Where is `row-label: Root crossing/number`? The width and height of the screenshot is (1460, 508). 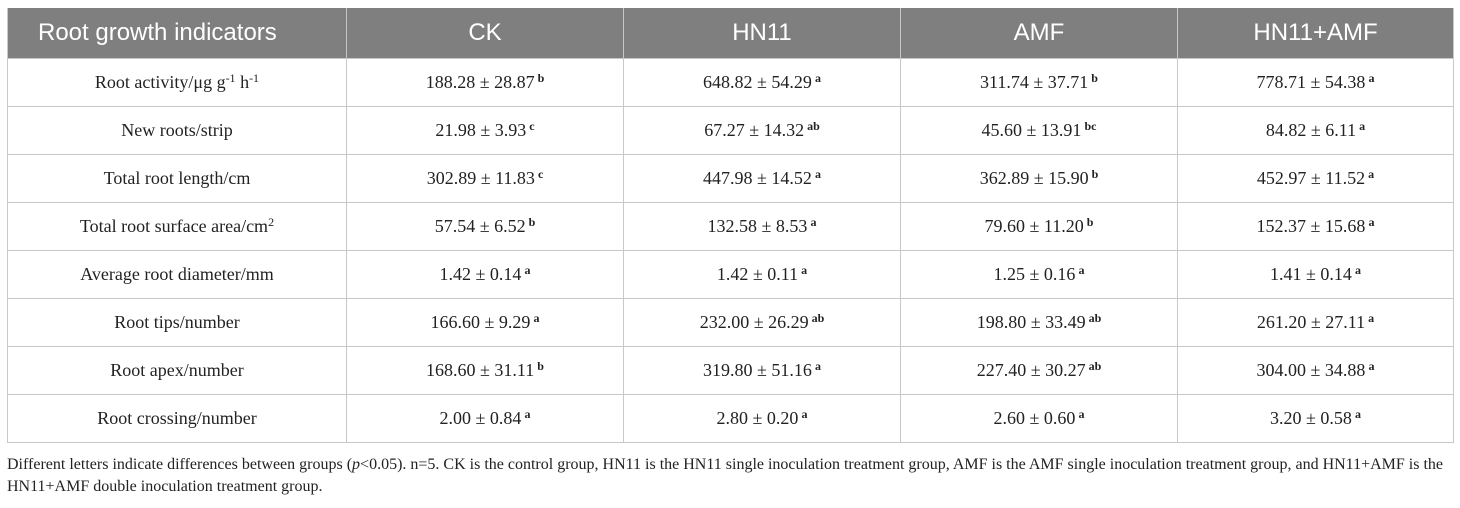 row-label: Root crossing/number is located at coordinates (177, 418).